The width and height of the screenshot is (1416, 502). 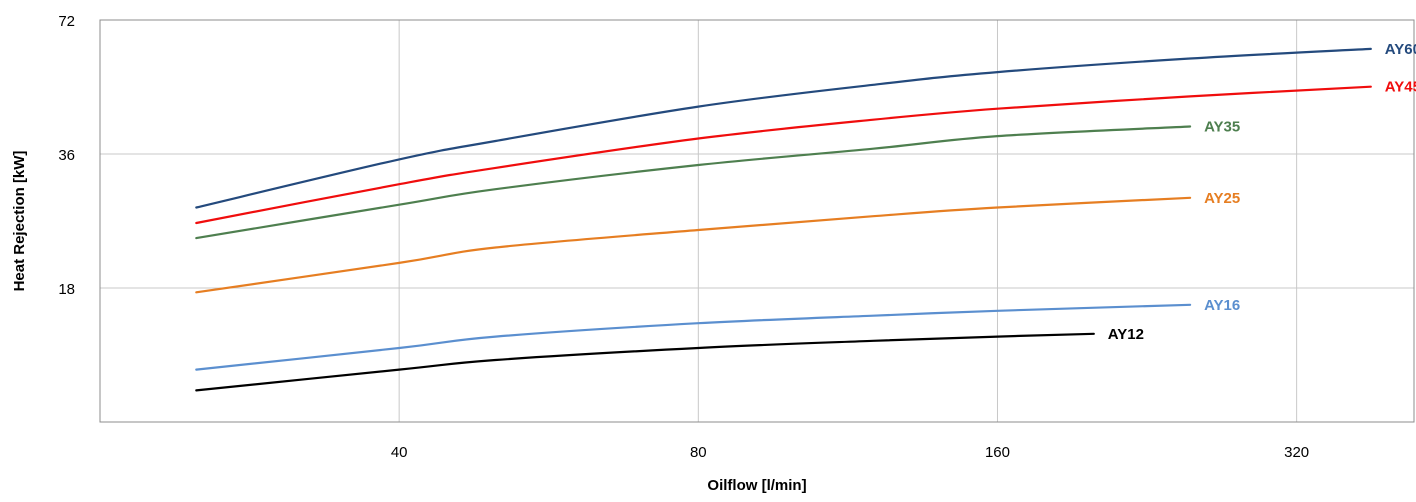 I want to click on series-label-ay60: AY60, so click(x=1400, y=49).